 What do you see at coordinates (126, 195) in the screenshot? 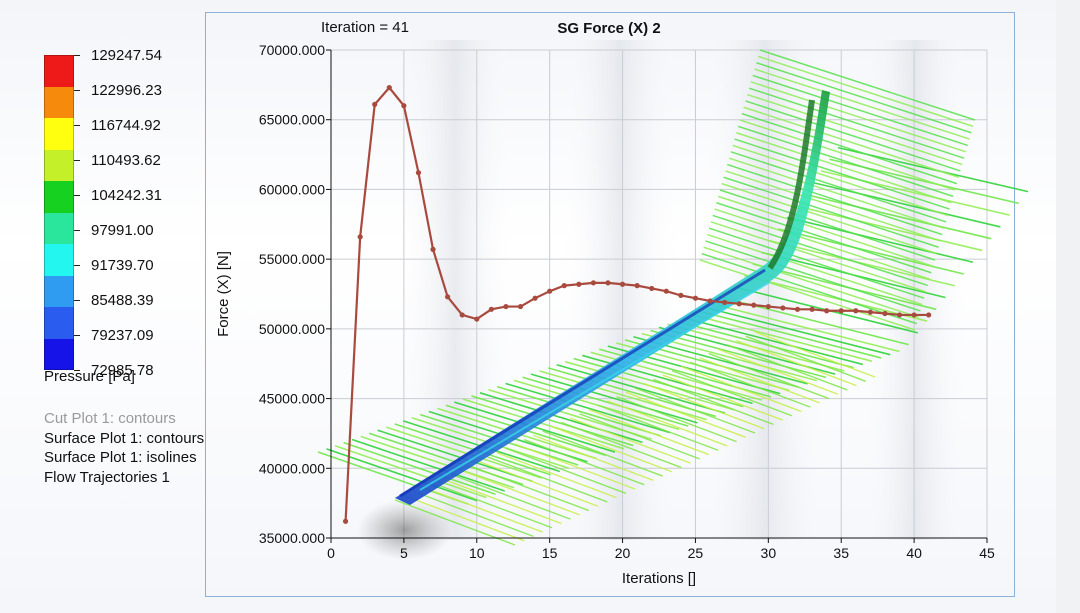
I see `legend-value-label: 104242.31` at bounding box center [126, 195].